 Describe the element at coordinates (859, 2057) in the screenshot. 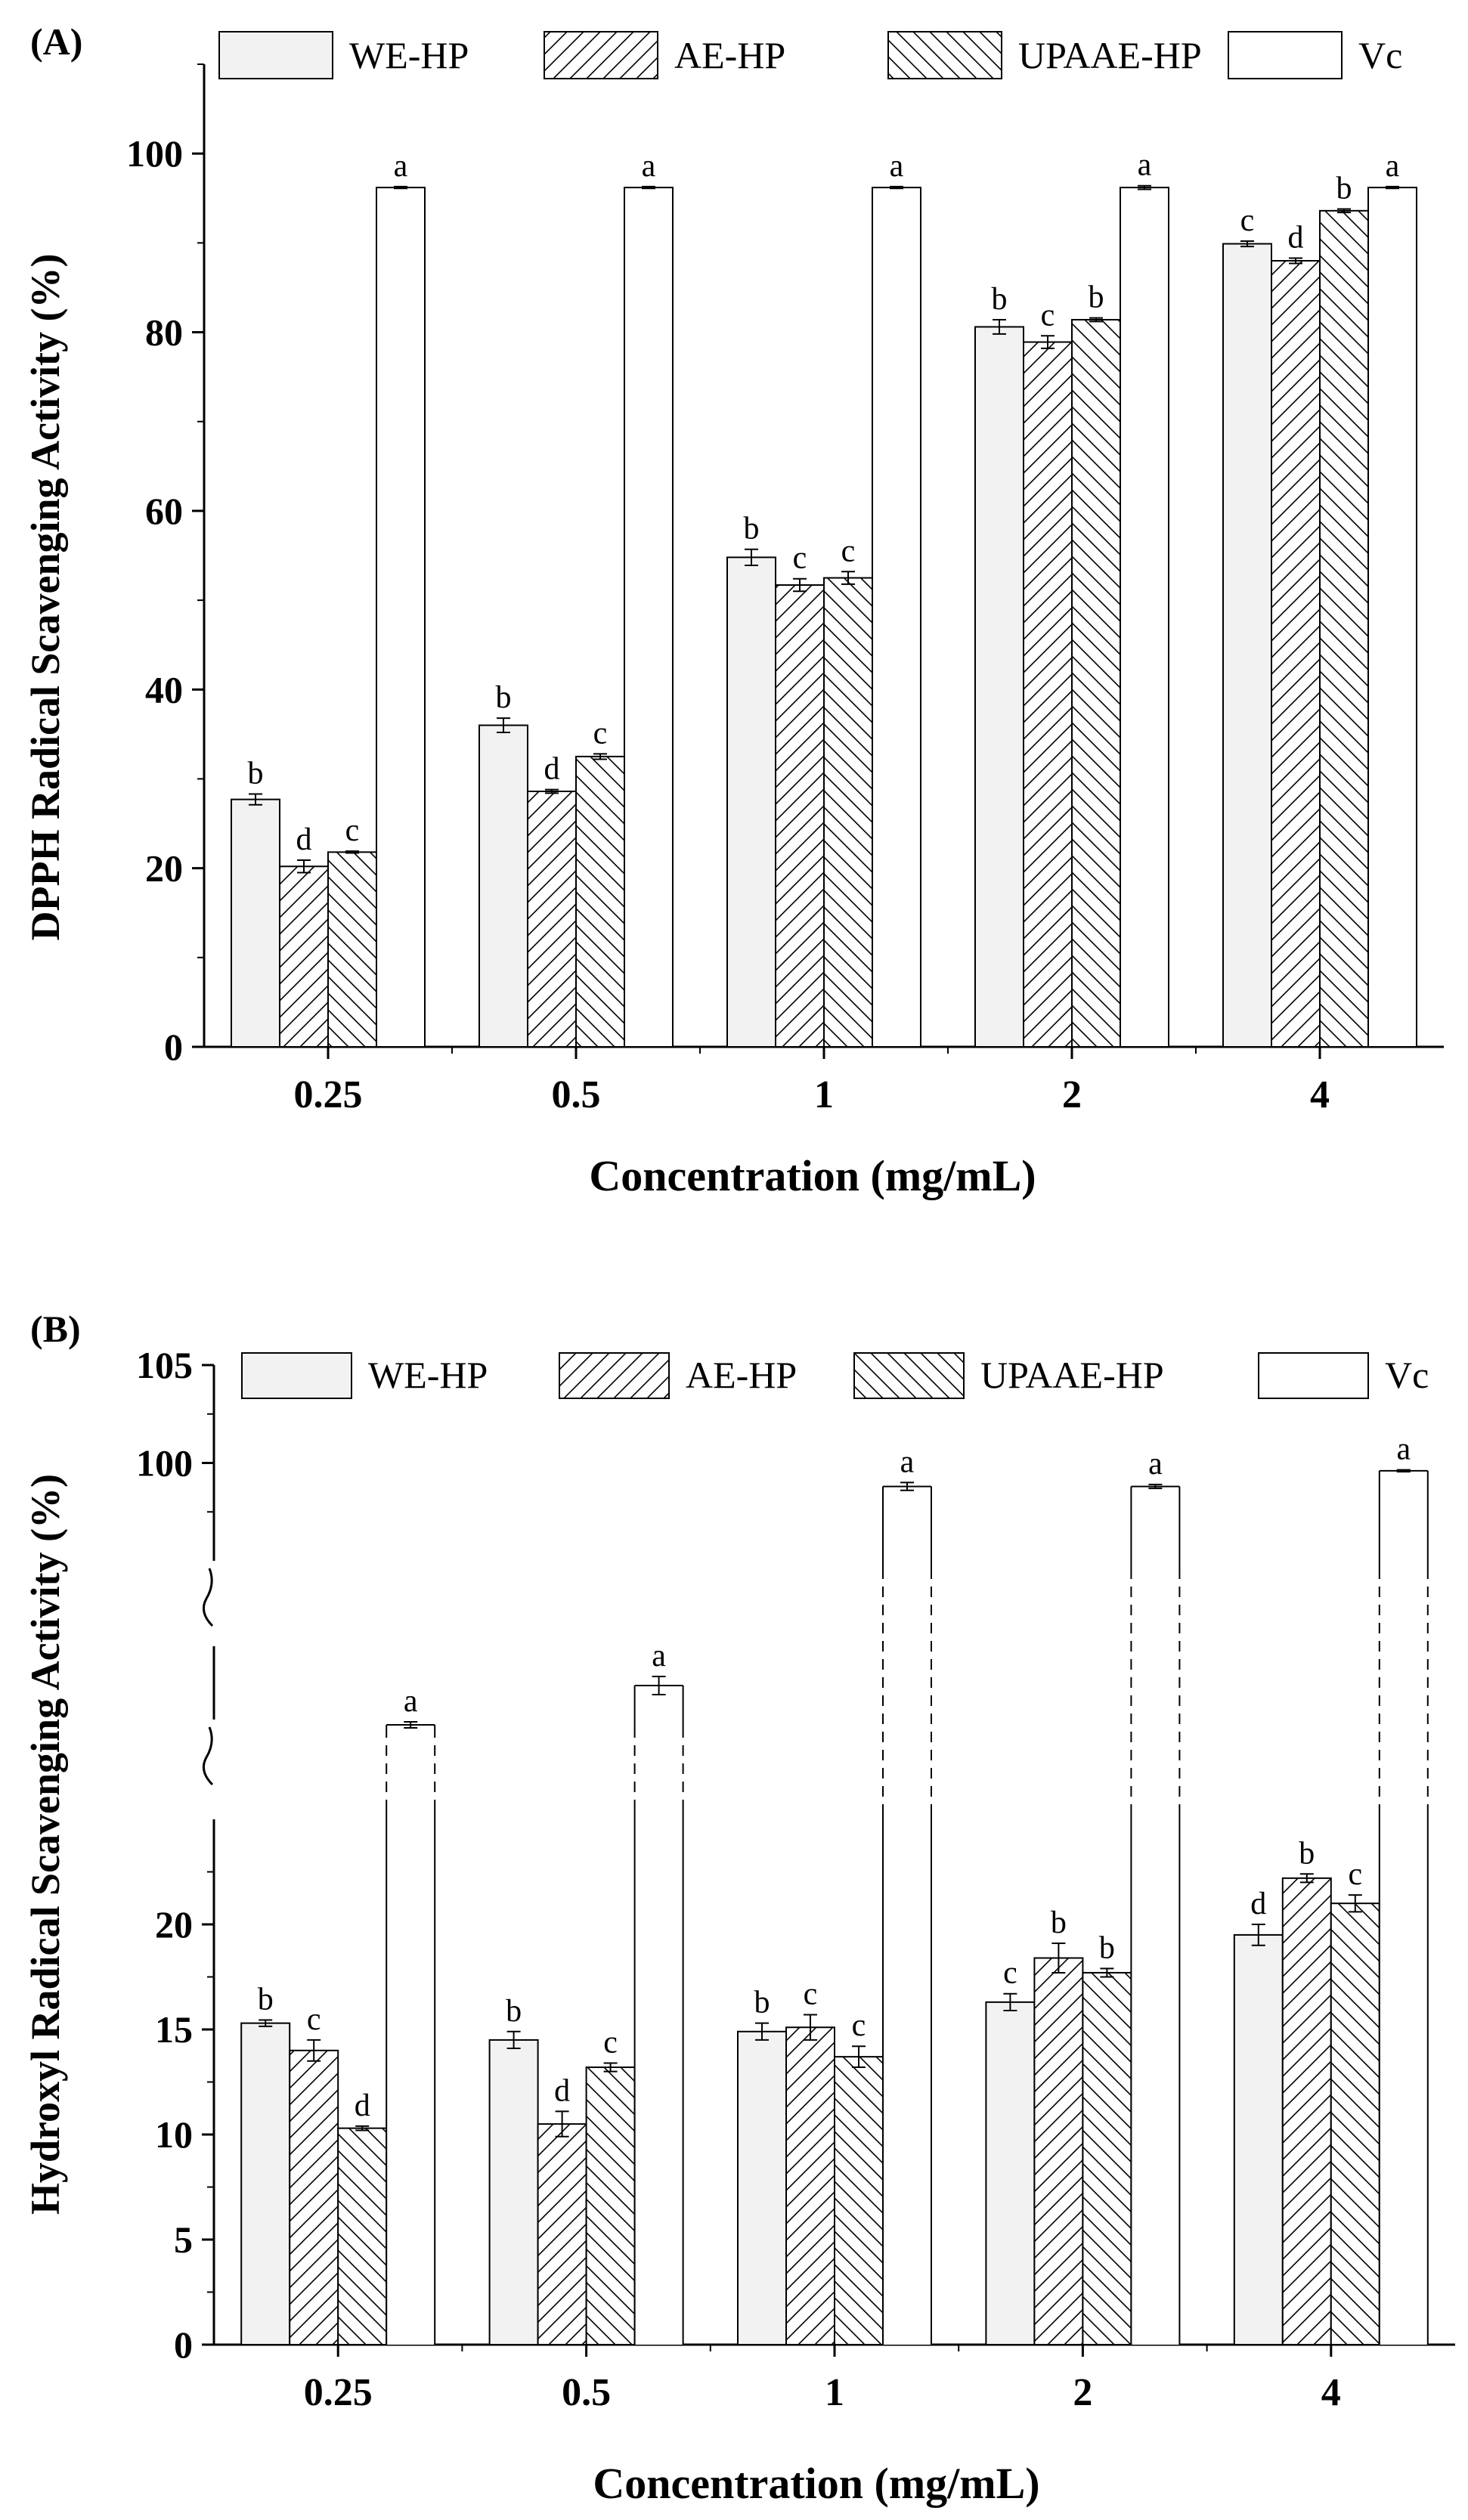

I see `panel-b-bar-upaae-hp-1-error-bar` at that location.